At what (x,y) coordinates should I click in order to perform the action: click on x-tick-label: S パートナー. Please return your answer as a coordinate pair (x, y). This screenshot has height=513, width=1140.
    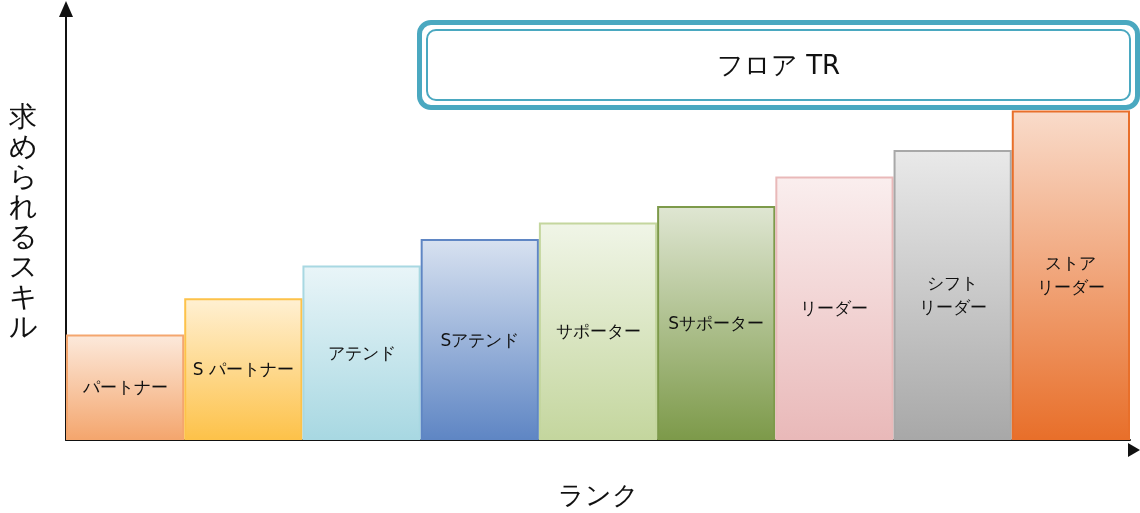
    Looking at the image, I should click on (243, 369).